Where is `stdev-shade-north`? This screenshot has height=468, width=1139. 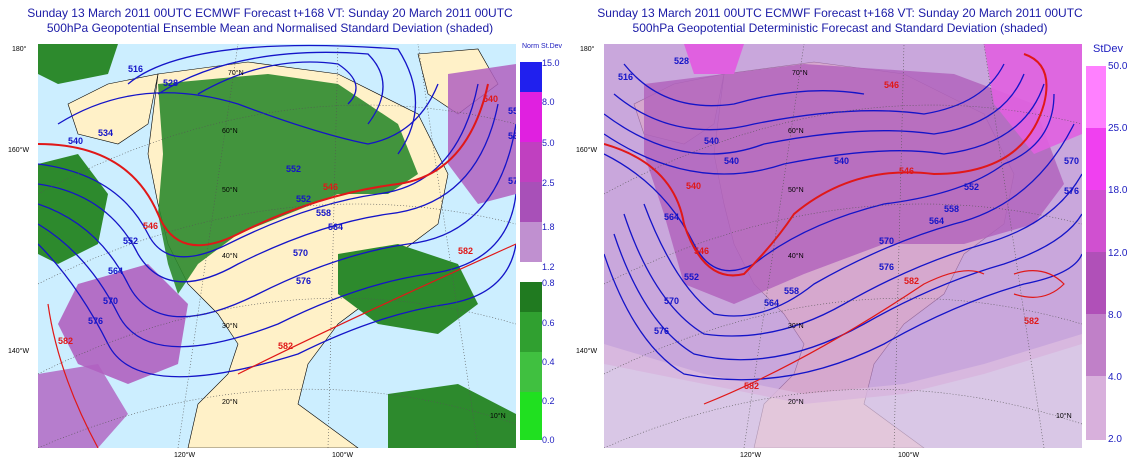
stdev-shade-north is located at coordinates (714, 59).